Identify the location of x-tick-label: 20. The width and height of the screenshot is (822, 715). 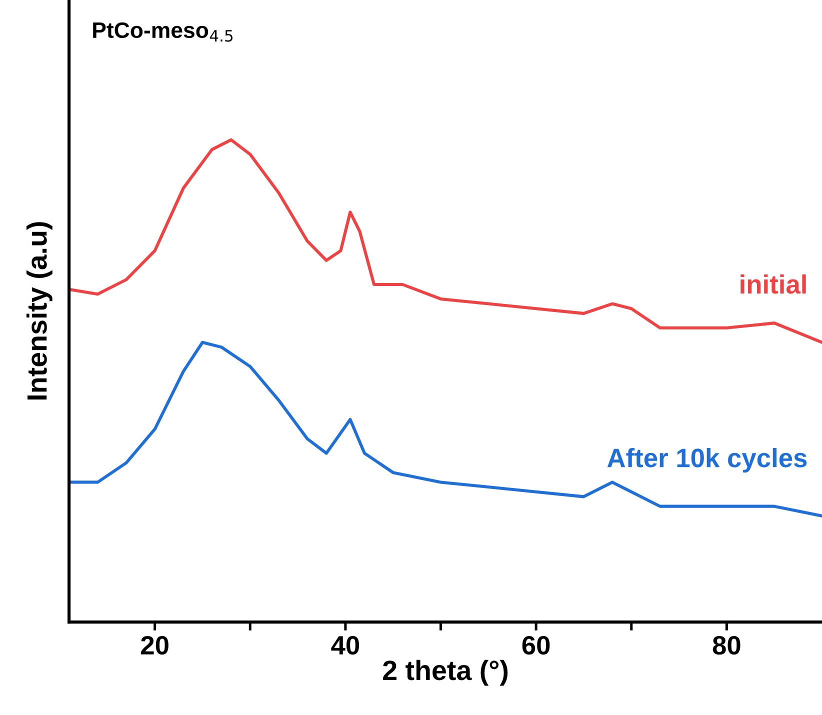
(154, 645).